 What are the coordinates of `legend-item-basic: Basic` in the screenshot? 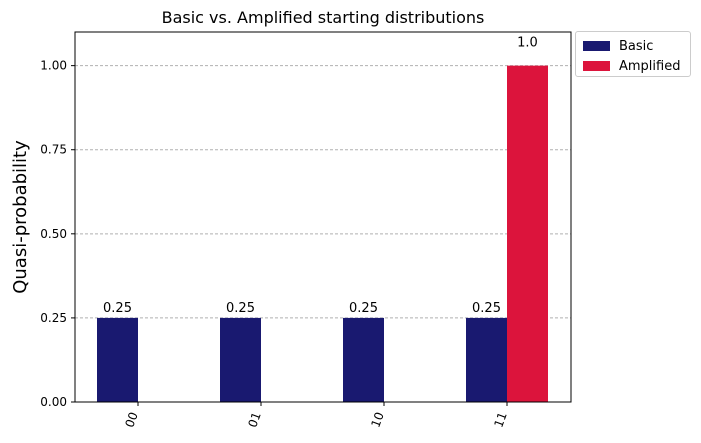 It's located at (618, 46).